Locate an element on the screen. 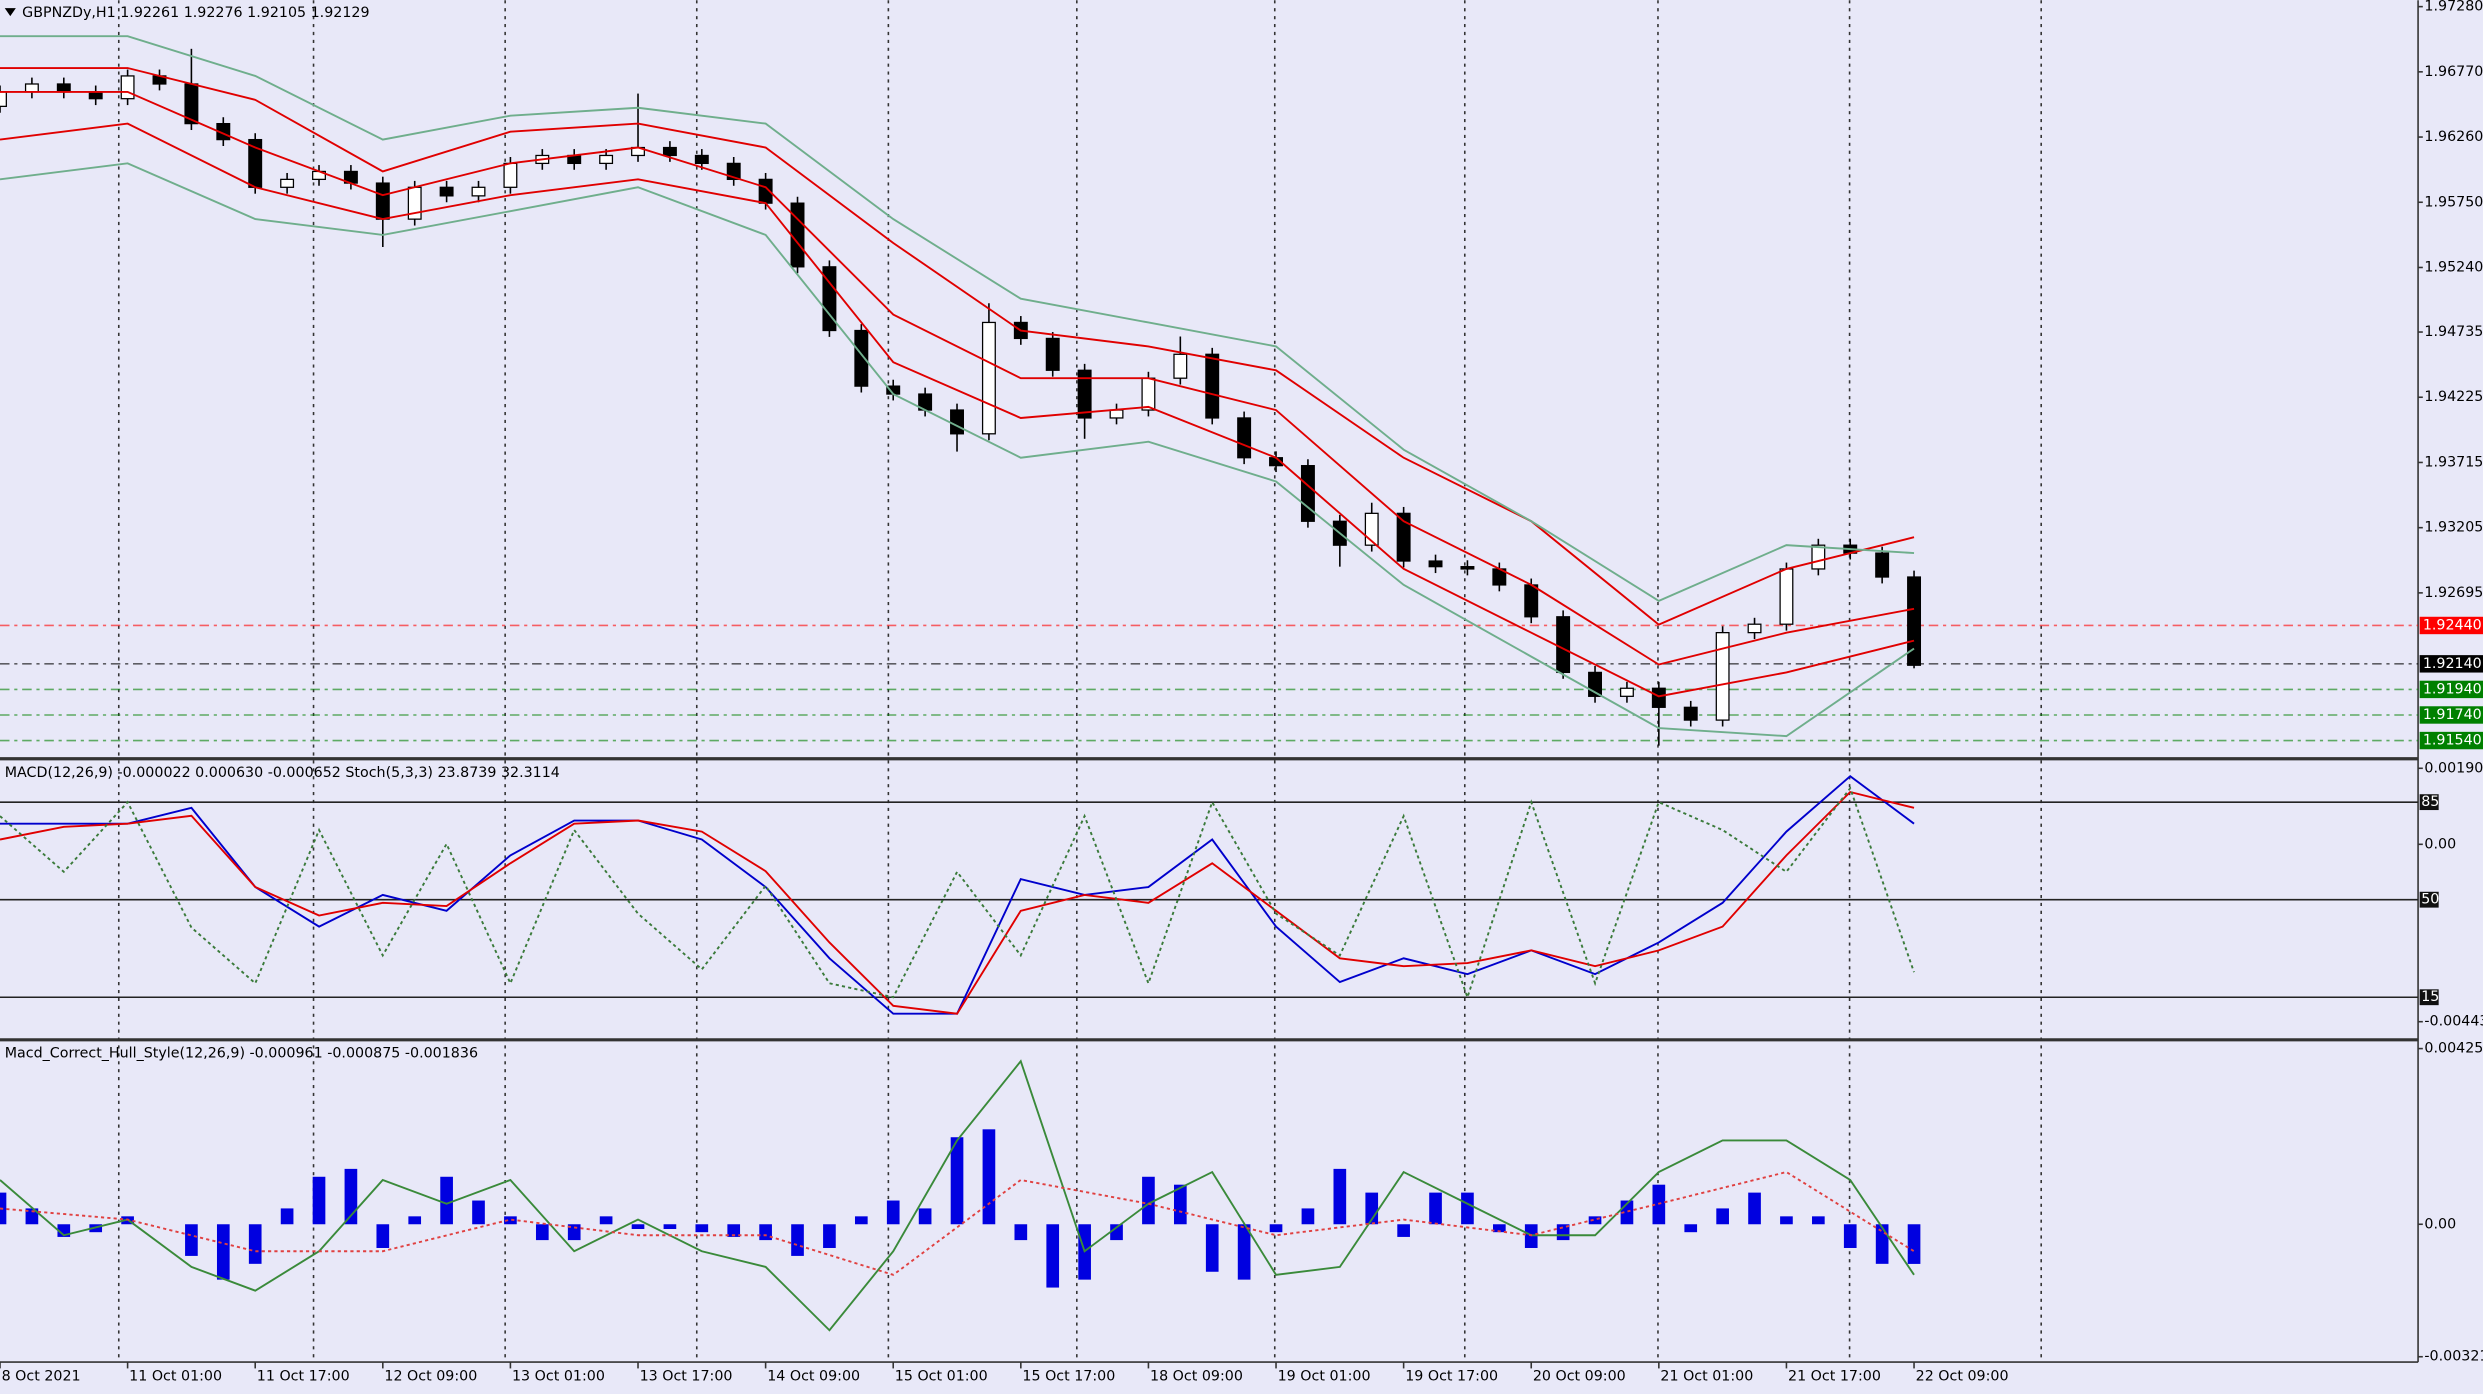 This screenshot has width=2483, height=1394. x-tick-label: 19 Oct 17:00 is located at coordinates (1451, 1376).